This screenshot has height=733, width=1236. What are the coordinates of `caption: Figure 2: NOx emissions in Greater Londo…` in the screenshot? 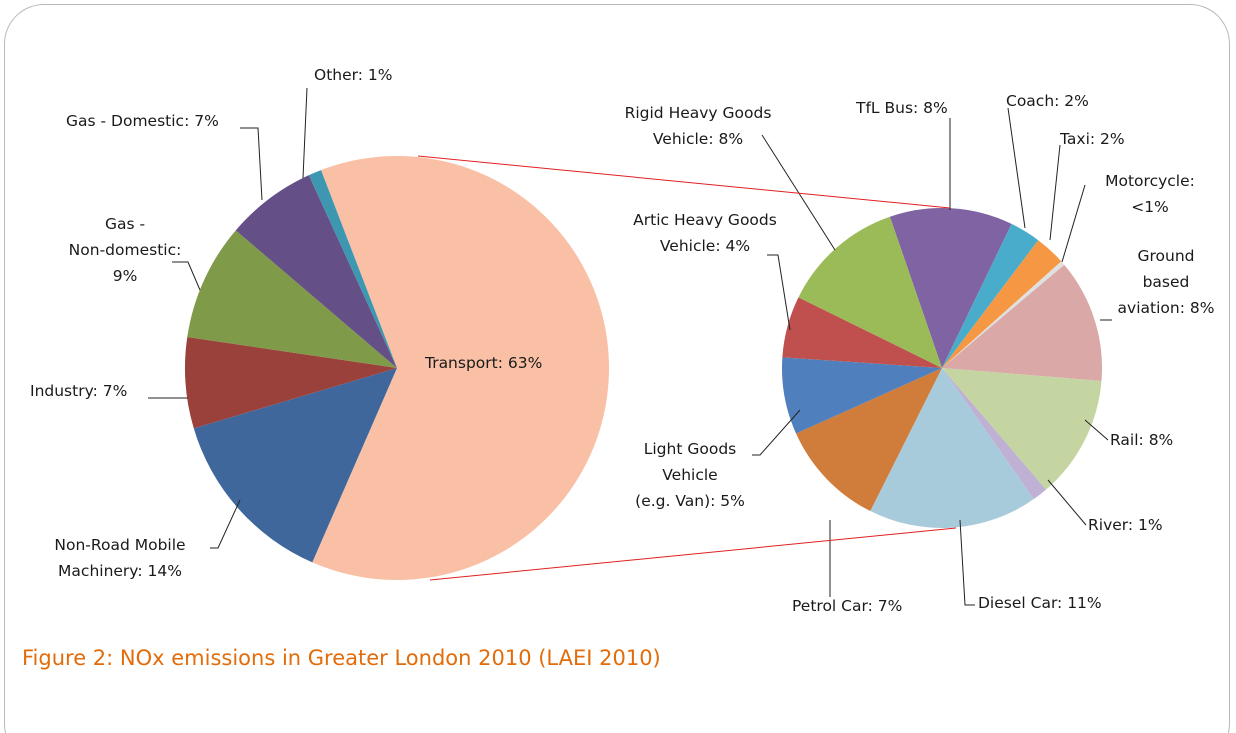 It's located at (341, 658).